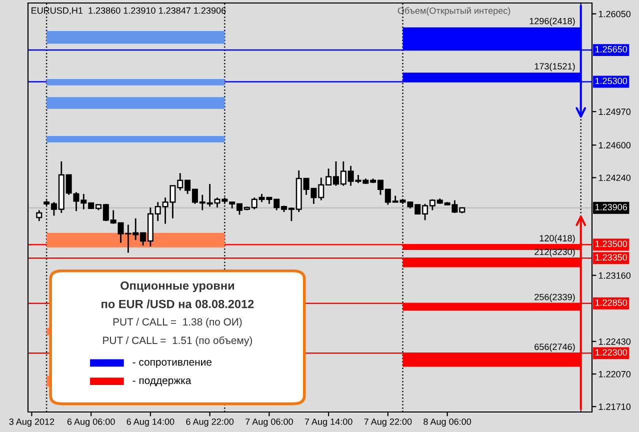 This screenshot has height=432, width=639. Describe the element at coordinates (39, 216) in the screenshot. I see `candlestick` at that location.